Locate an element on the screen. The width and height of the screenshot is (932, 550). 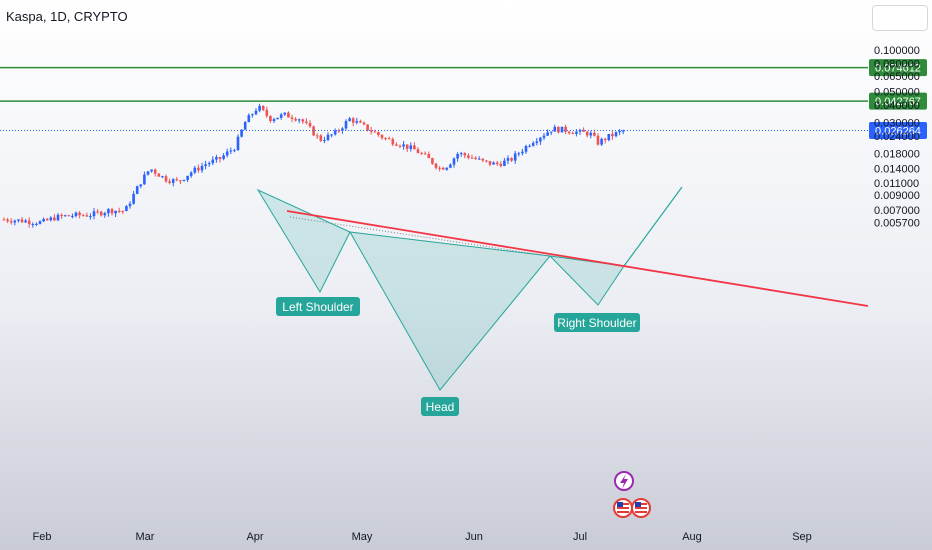
svg-text: Right Shoulder is located at coordinates (596, 323).